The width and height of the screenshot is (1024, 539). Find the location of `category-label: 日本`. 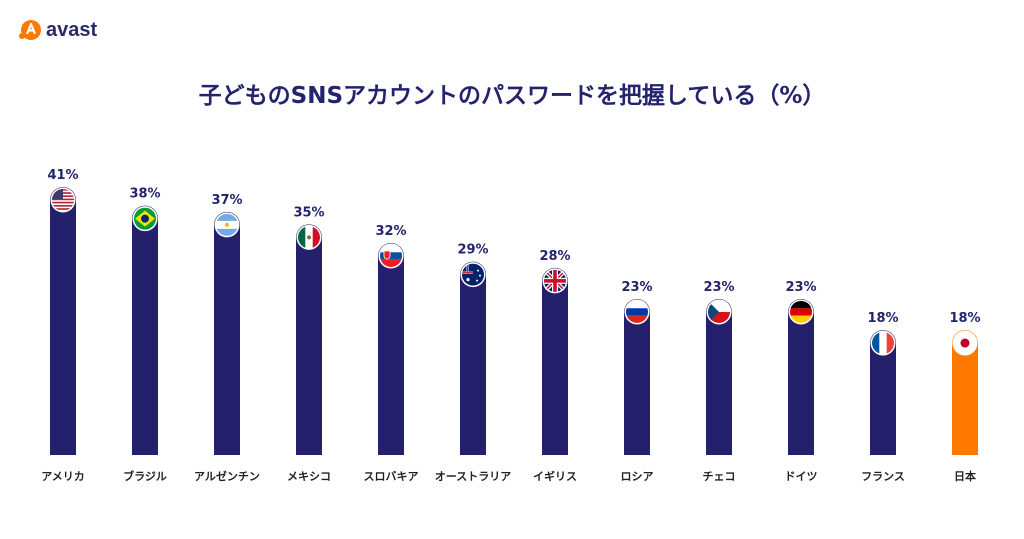

category-label: 日本 is located at coordinates (965, 476).